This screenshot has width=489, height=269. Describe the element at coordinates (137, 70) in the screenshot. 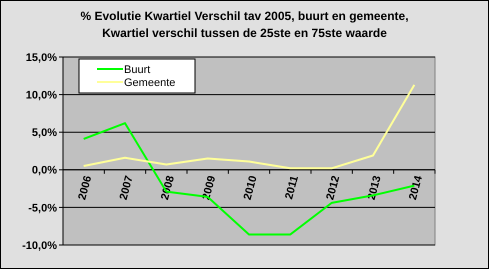

I see `legend-label: Buurt` at that location.